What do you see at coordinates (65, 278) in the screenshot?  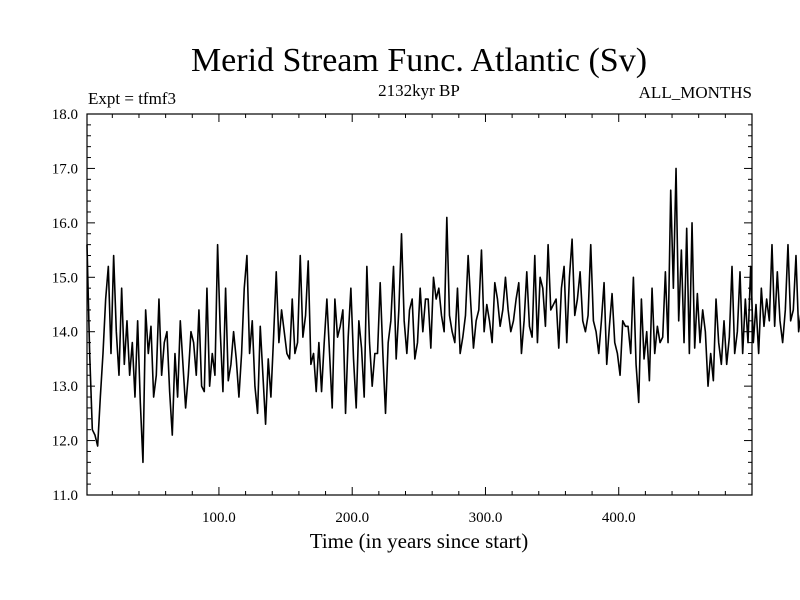 I see `y-tick-label: 15.0` at bounding box center [65, 278].